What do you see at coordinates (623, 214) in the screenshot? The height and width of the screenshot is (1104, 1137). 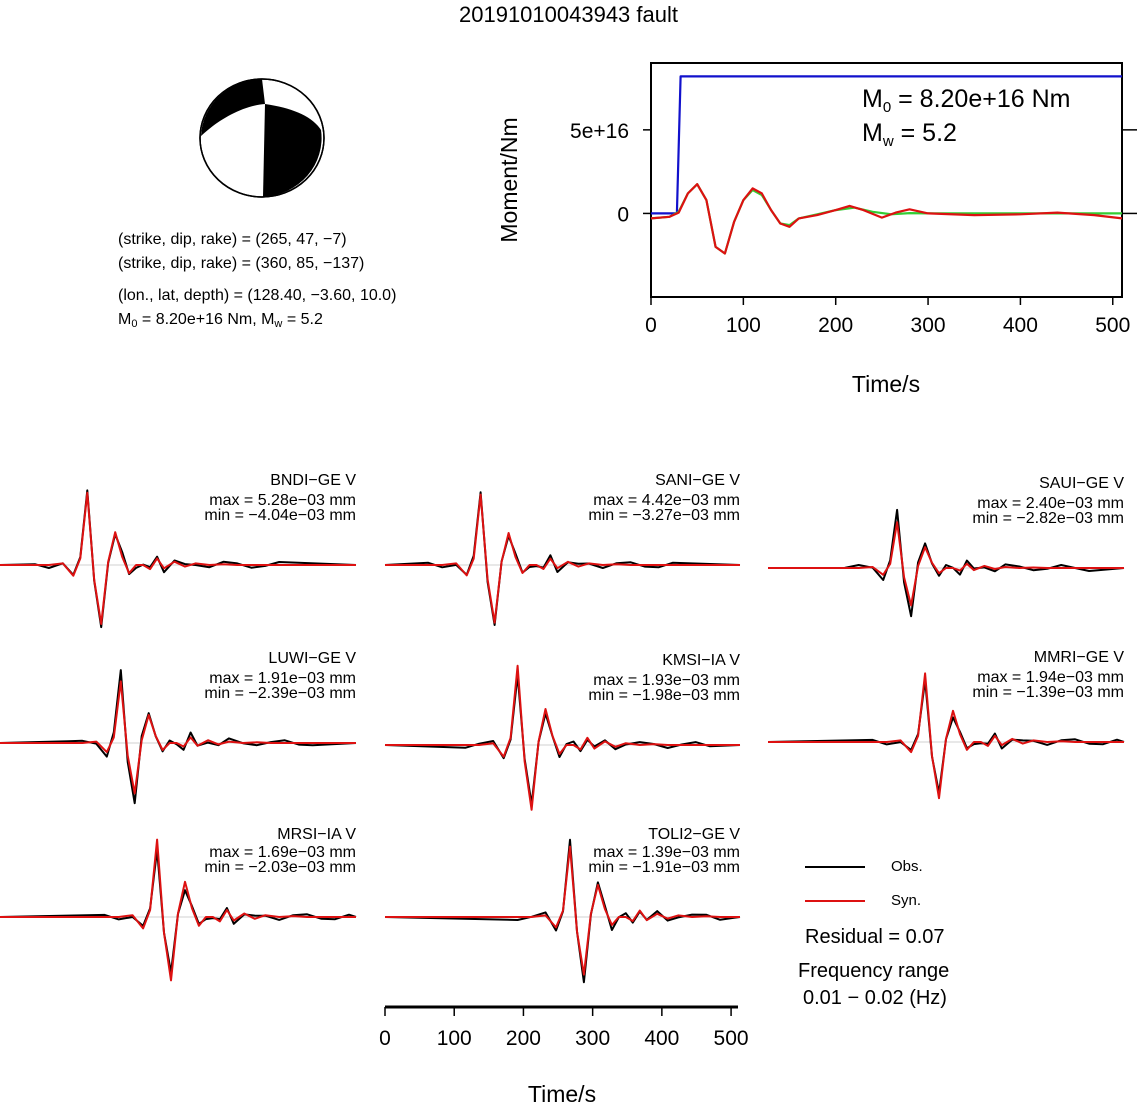 I see `moment-y-tick-label: 0` at bounding box center [623, 214].